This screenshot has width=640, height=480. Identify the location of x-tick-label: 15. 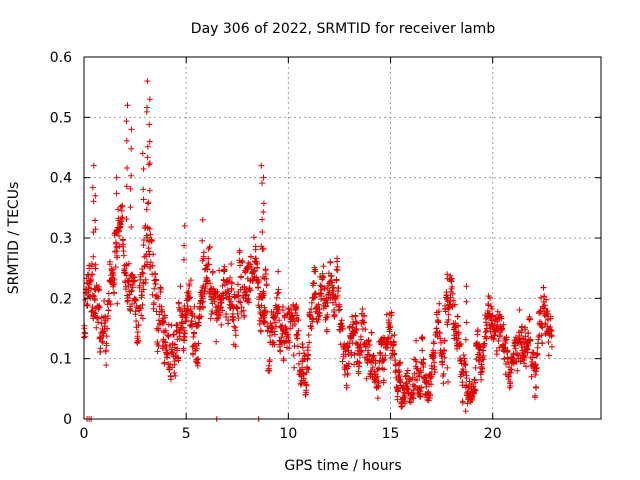
(391, 434).